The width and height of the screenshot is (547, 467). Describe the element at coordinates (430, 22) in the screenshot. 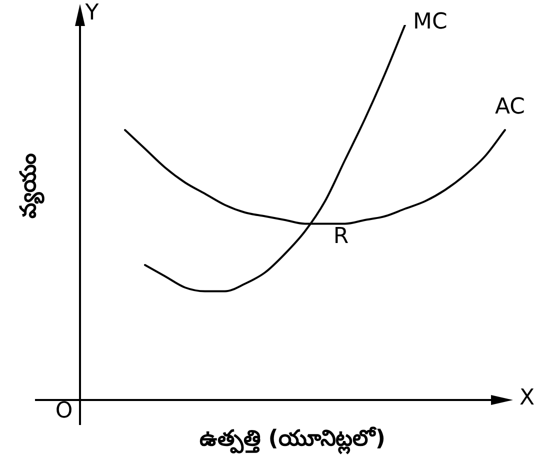

I see `series-label: MC` at that location.